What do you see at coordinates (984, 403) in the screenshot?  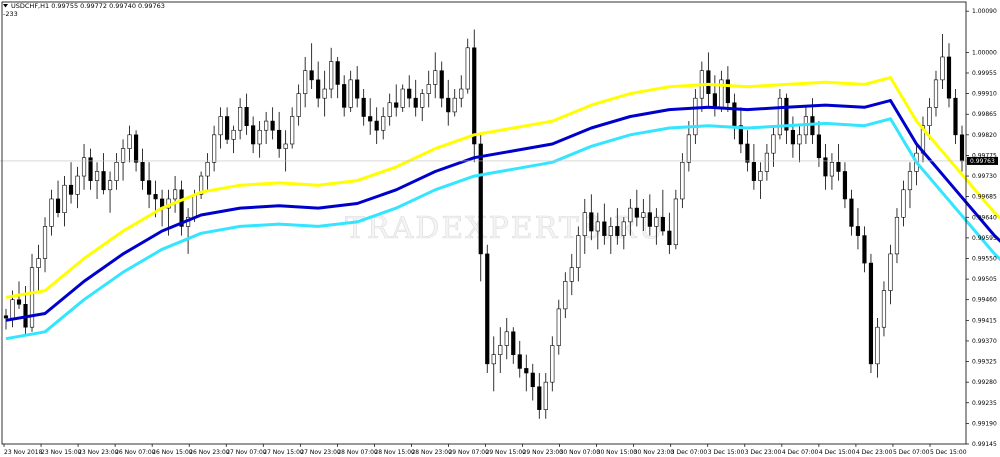 I see `y-tick-label: 0.99235` at bounding box center [984, 403].